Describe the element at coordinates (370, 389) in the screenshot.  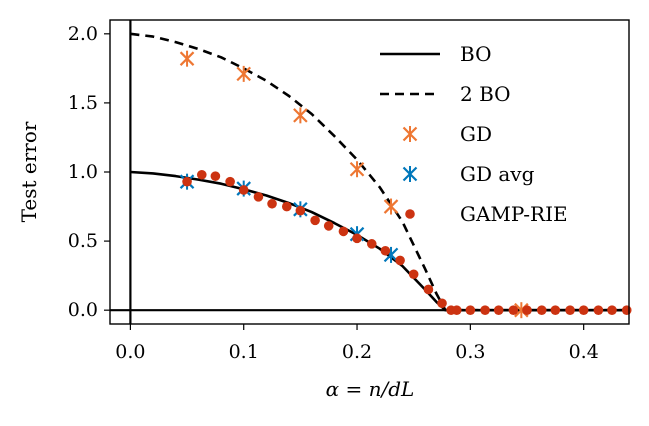
I see `x-axis-label: α = n/dL` at that location.